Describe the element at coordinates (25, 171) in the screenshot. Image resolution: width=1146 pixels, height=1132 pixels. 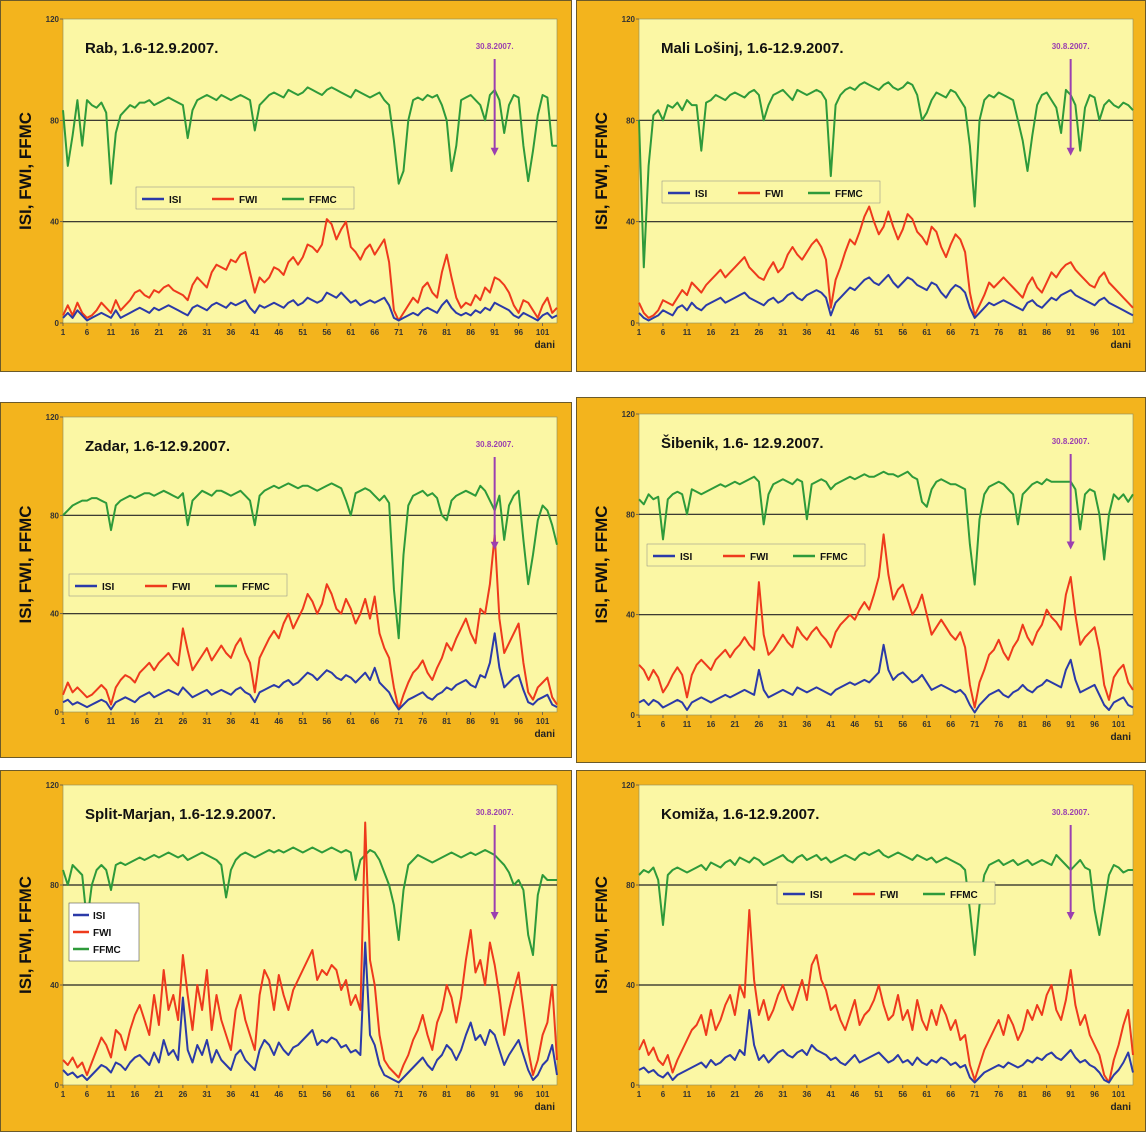
I see `y-axis-label: ISI, FWI, FFMC` at that location.